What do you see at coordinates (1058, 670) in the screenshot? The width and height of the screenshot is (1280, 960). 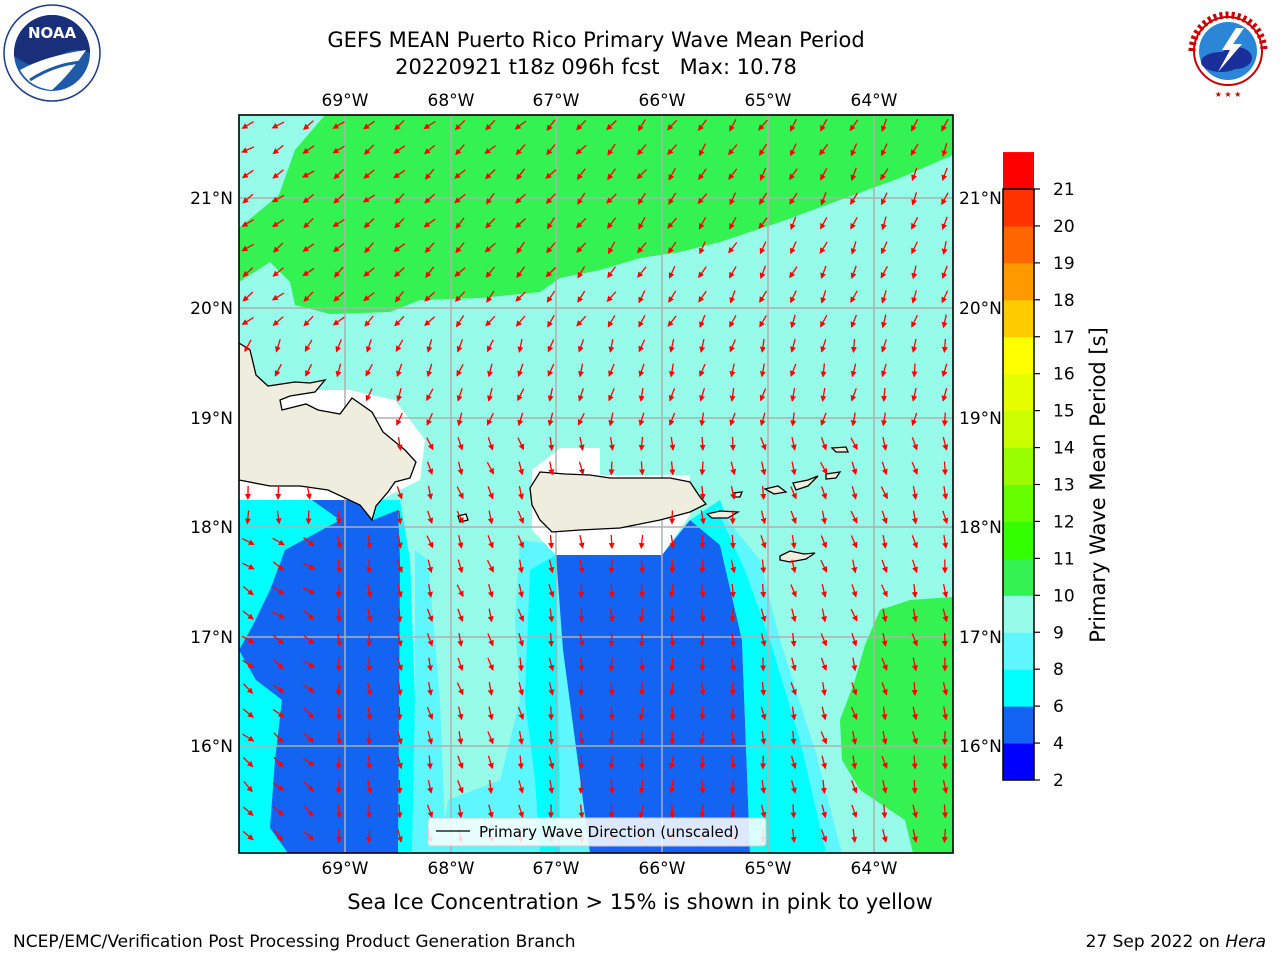 I see `colorbar-tick-label: 8` at bounding box center [1058, 670].